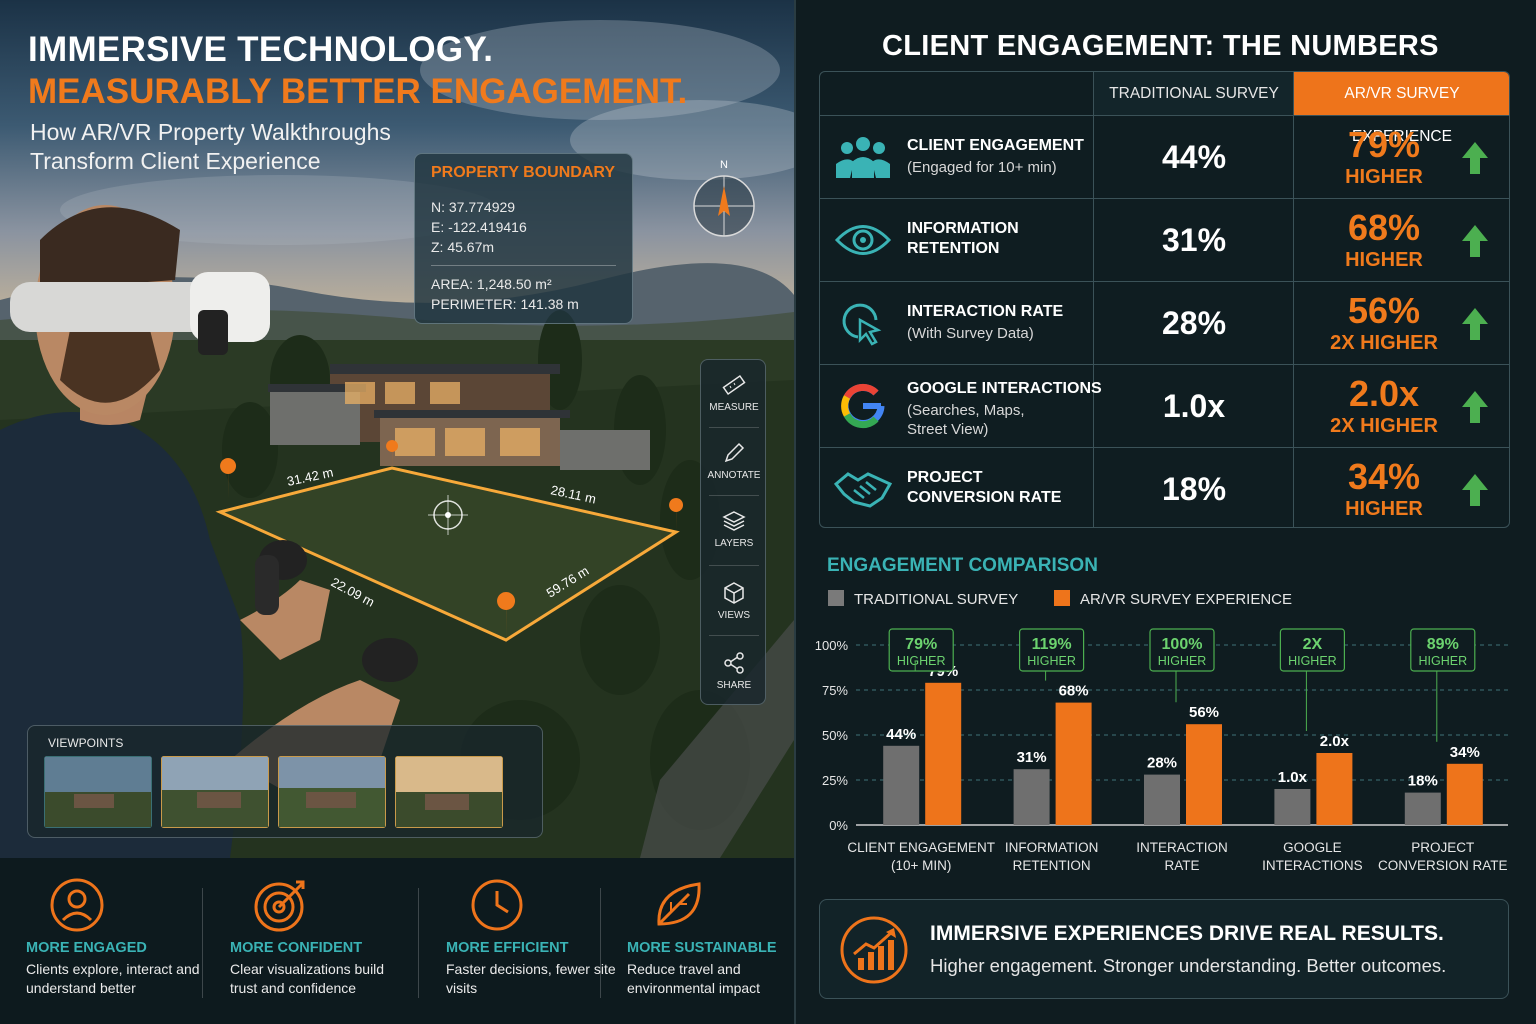 The height and width of the screenshot is (1024, 1536). I want to click on metric-subtitle: (Searches, Maps, Street View), so click(966, 420).